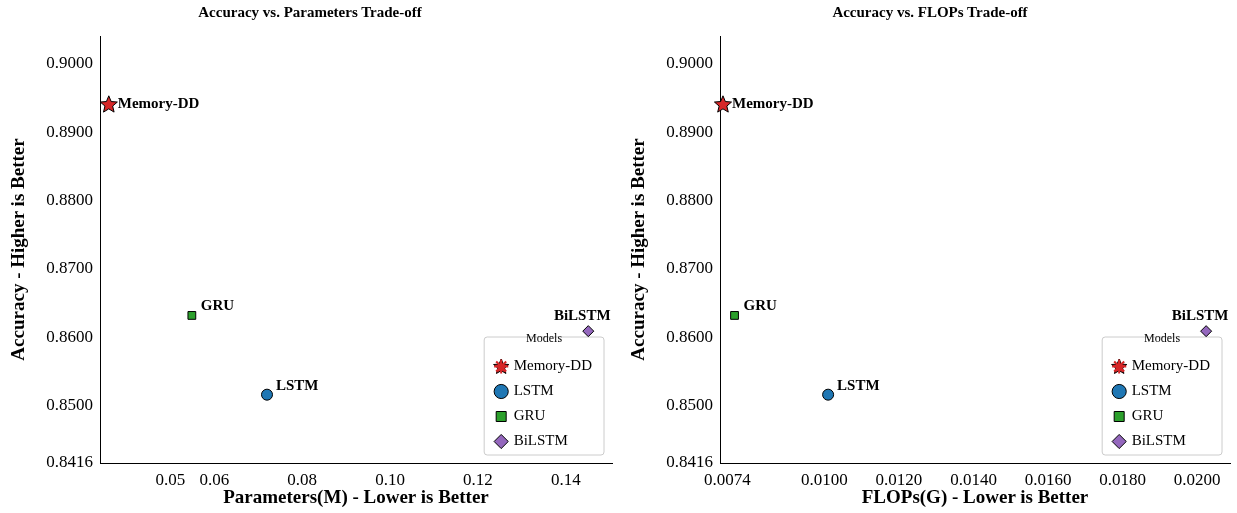  I want to click on x-tick-label: 0.0200, so click(1197, 479).